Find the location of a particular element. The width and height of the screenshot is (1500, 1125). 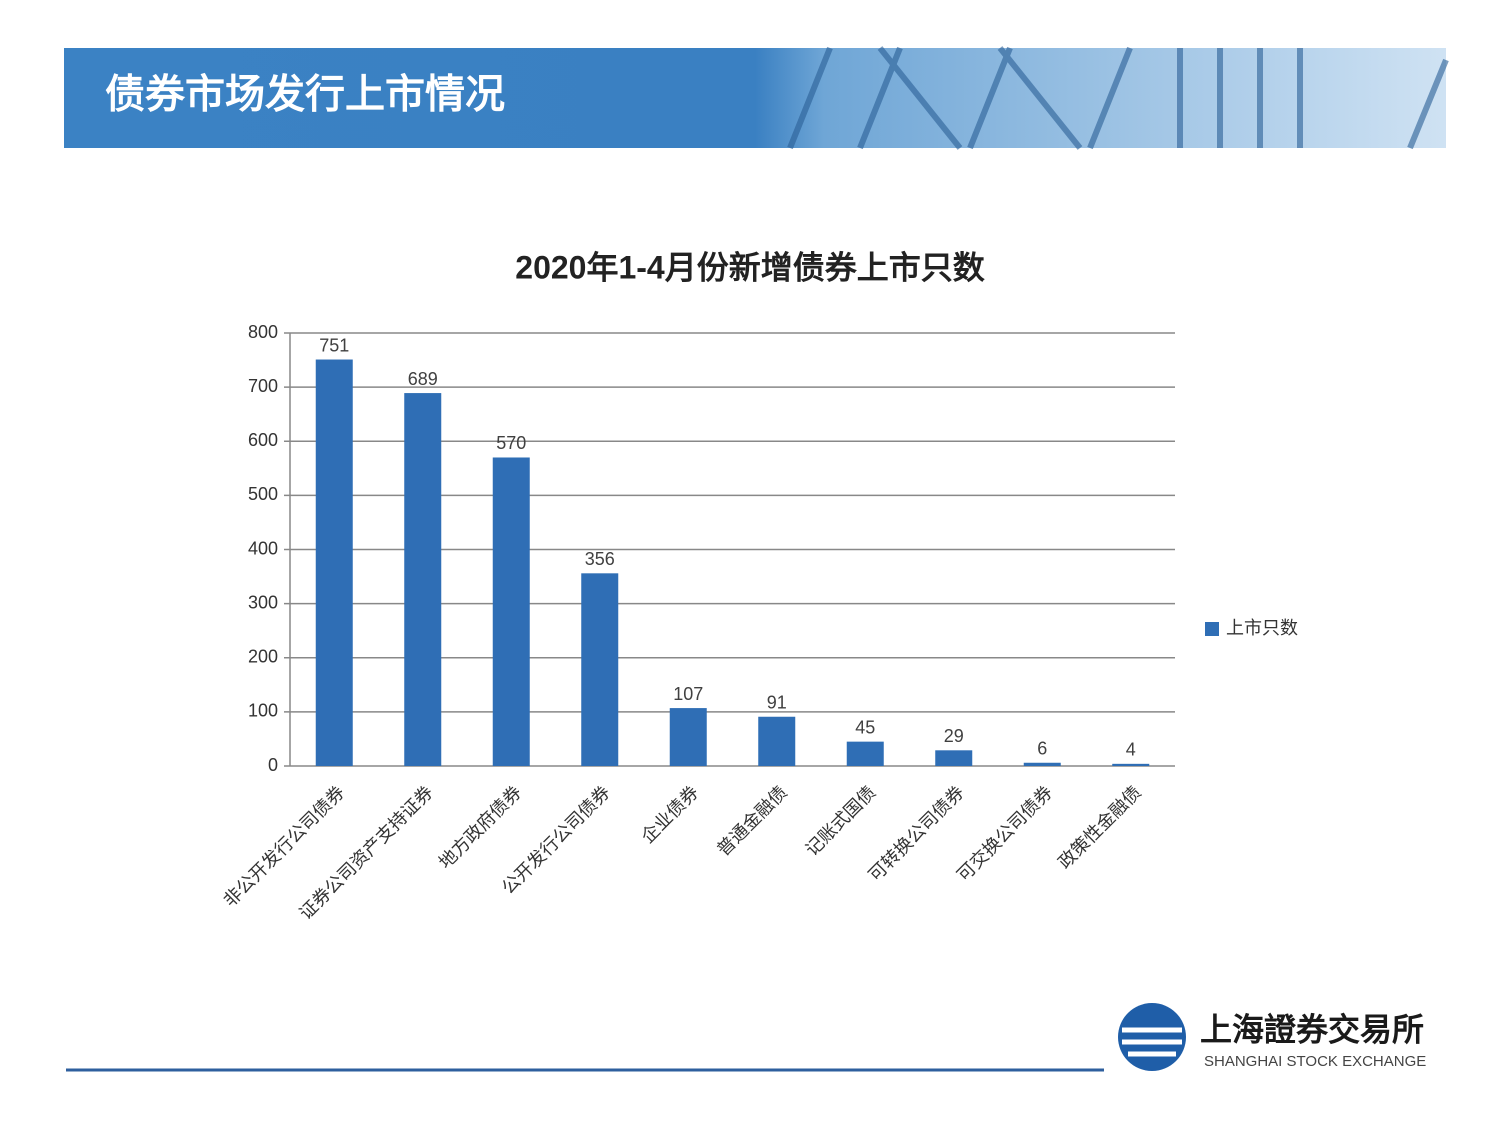

y-tick-label: 700 is located at coordinates (263, 386).